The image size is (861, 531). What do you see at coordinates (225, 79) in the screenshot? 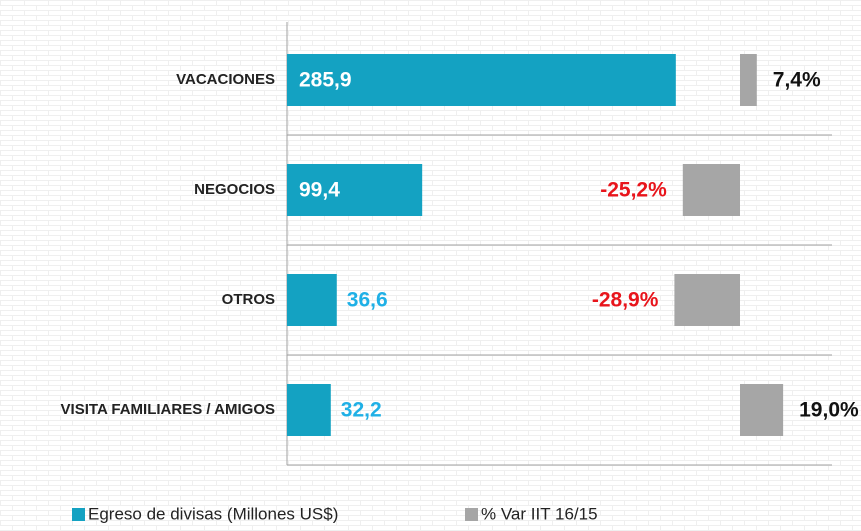
I see `category-label: VACACIONES` at bounding box center [225, 79].